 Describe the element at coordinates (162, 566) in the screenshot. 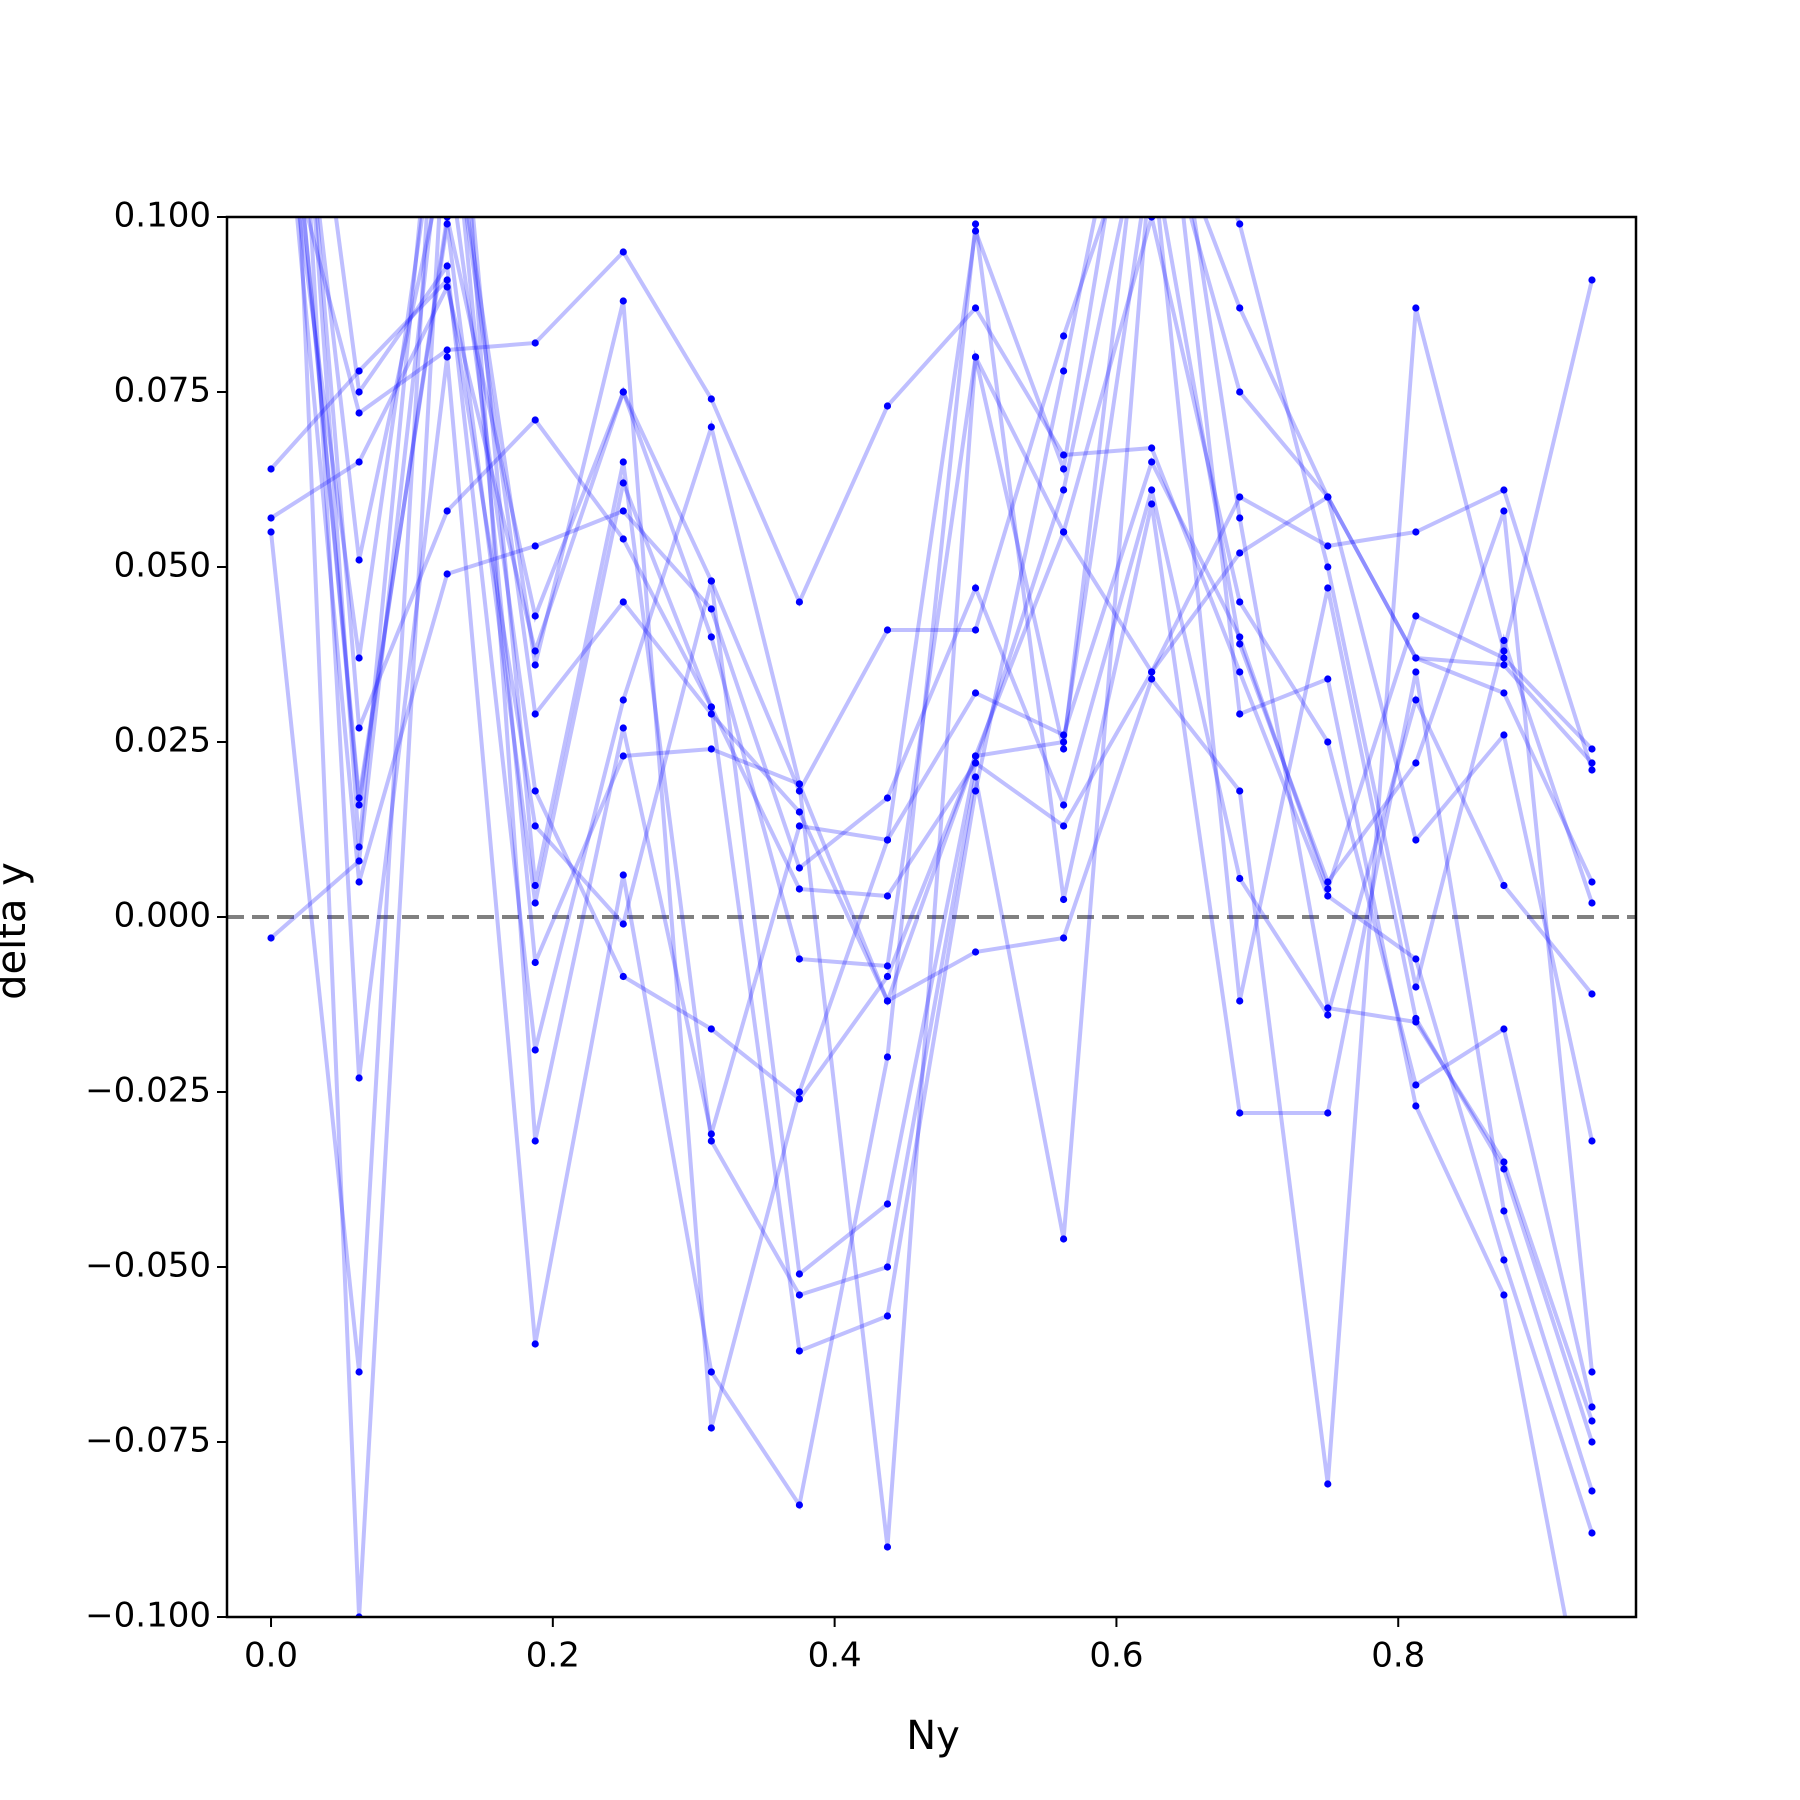

I see `y-tick-label: 0.050` at that location.